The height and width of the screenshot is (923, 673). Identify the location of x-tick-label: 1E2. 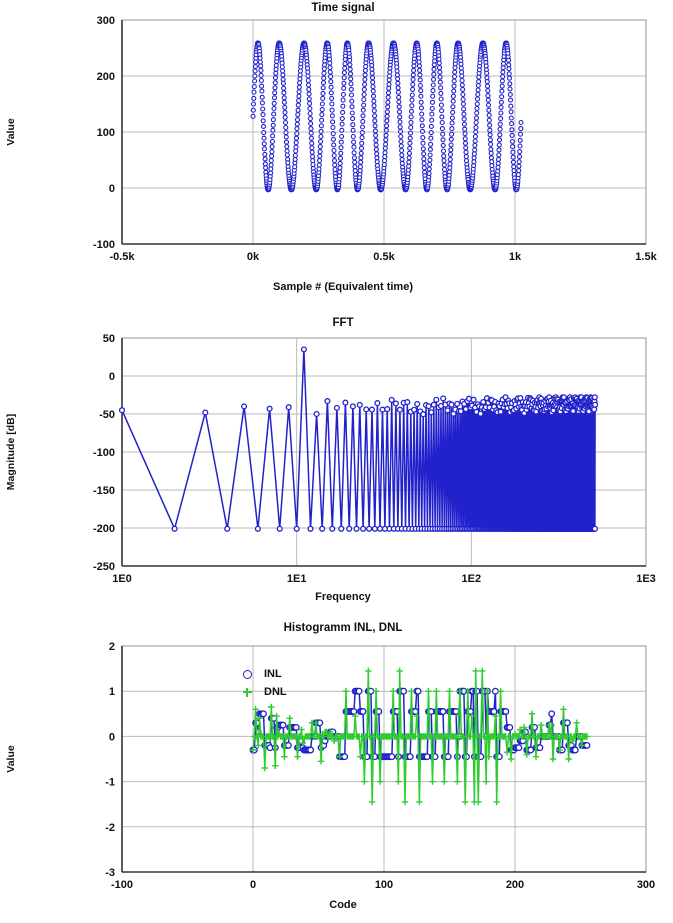
(472, 579).